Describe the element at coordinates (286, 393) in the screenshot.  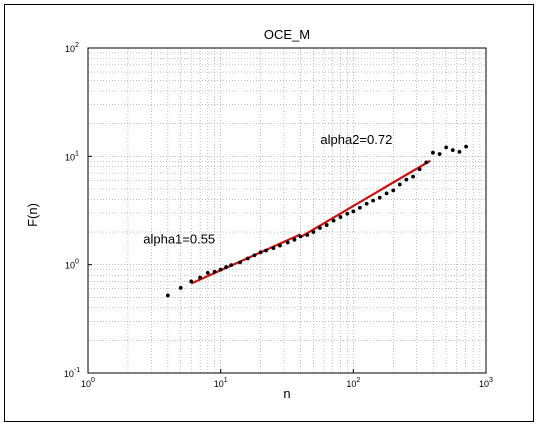
I see `x-axis-label: n` at that location.